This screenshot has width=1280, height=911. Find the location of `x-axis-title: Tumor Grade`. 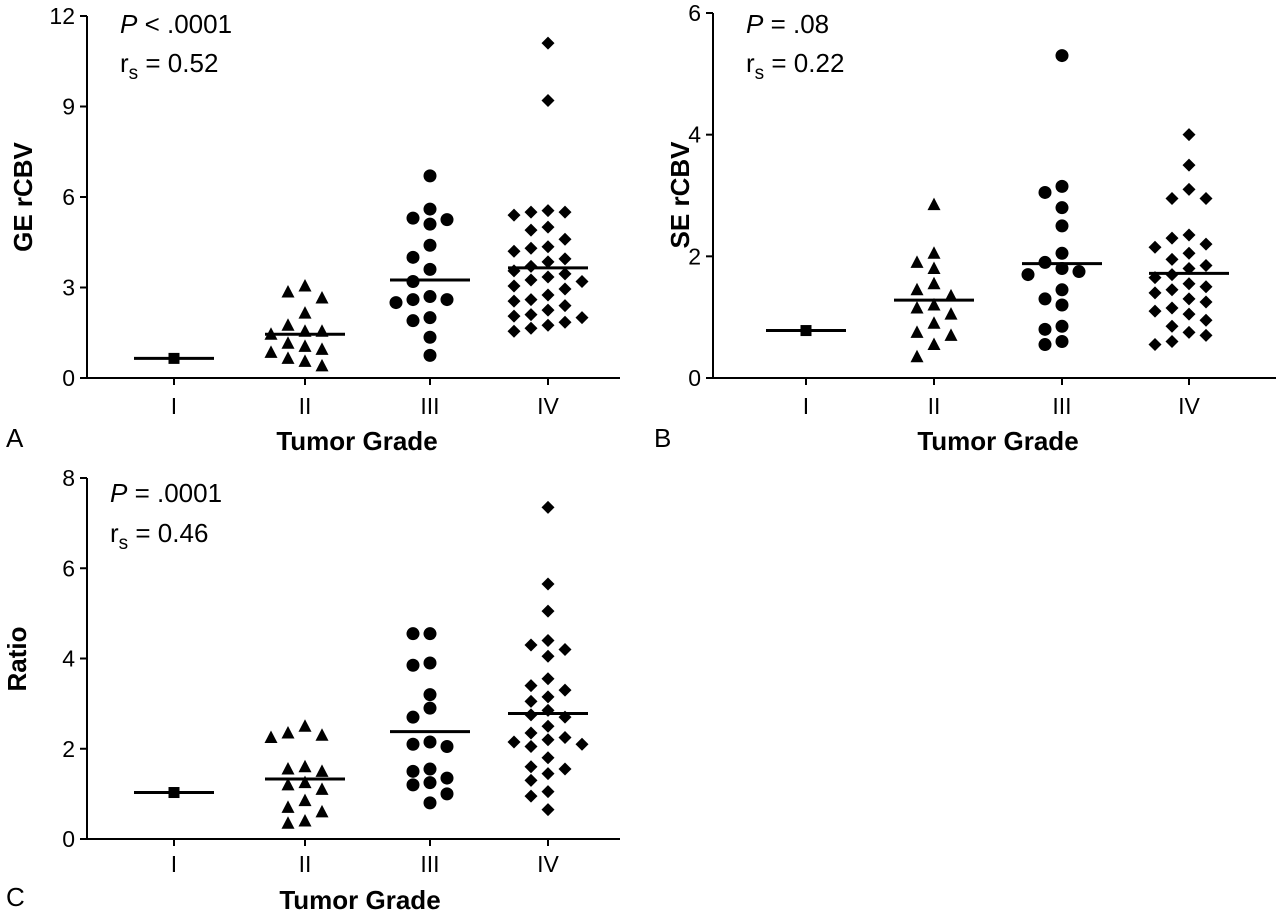

x-axis-title: Tumor Grade is located at coordinates (359, 898).